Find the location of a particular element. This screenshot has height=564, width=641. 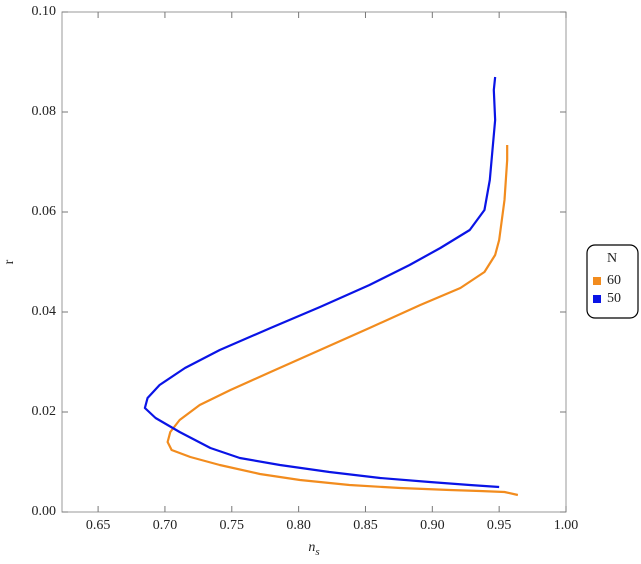

x-label-sub: s is located at coordinates (317, 552).